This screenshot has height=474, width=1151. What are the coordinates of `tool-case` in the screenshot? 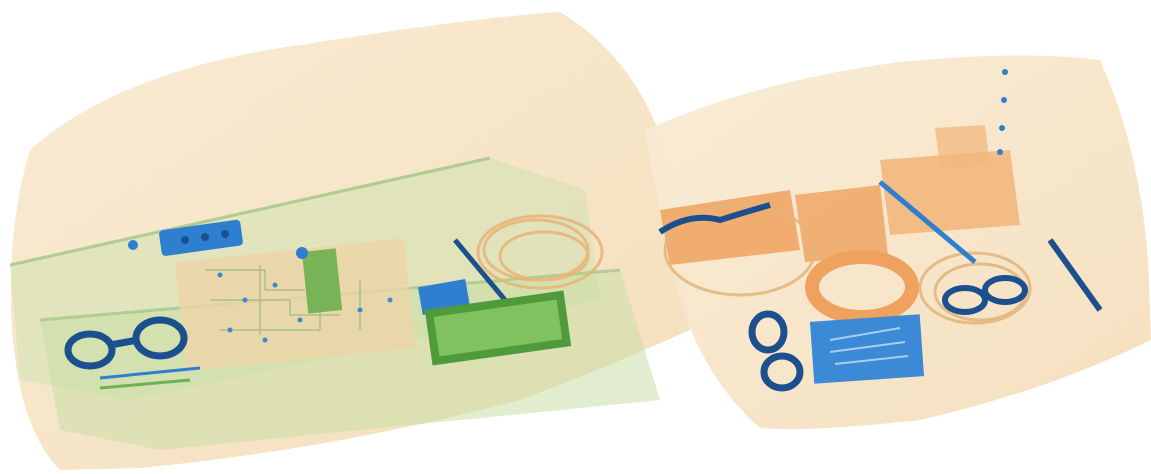 It's located at (867, 349).